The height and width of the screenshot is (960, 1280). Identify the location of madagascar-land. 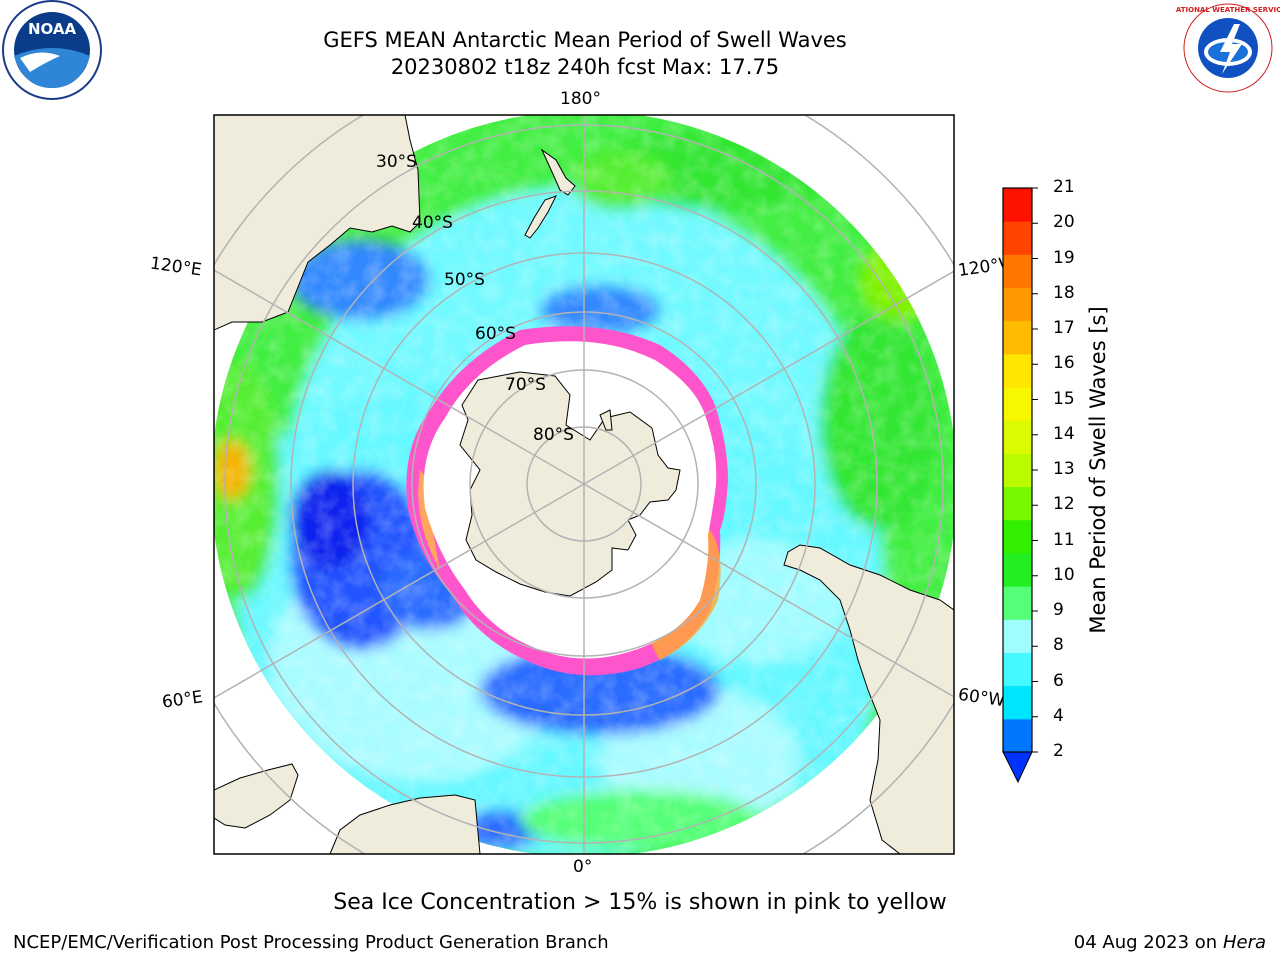
(256, 796).